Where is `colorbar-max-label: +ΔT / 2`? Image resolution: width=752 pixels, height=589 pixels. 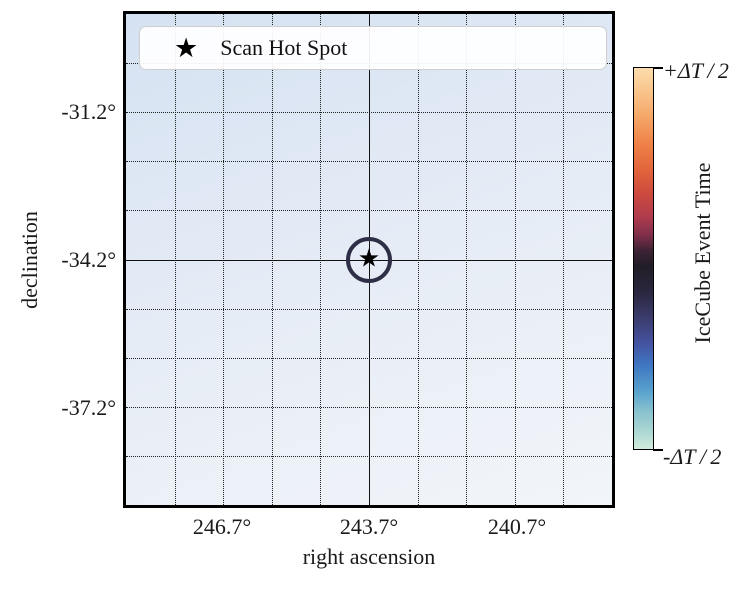 colorbar-max-label: +ΔT / 2 is located at coordinates (696, 70).